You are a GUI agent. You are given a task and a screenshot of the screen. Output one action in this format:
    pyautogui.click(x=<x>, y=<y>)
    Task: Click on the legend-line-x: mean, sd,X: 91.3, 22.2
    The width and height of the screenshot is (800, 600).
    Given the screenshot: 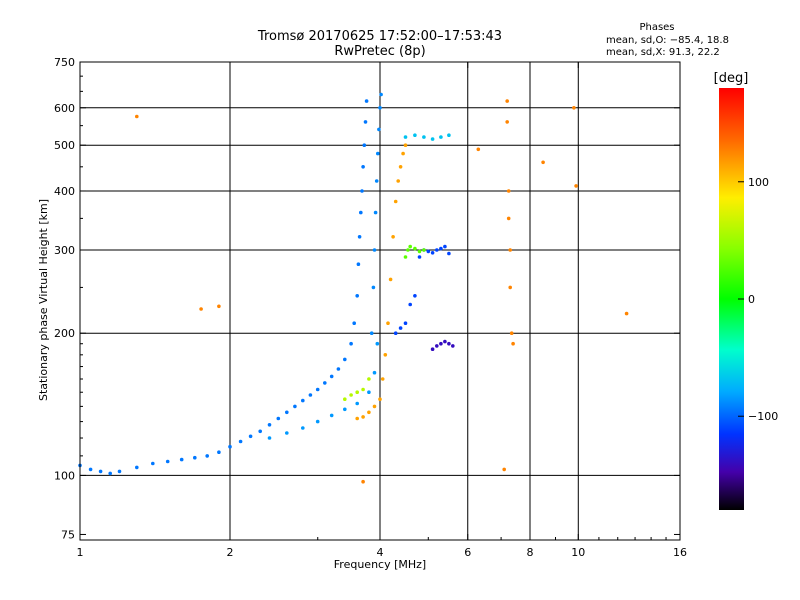 What is the action you would take?
    pyautogui.click(x=663, y=52)
    